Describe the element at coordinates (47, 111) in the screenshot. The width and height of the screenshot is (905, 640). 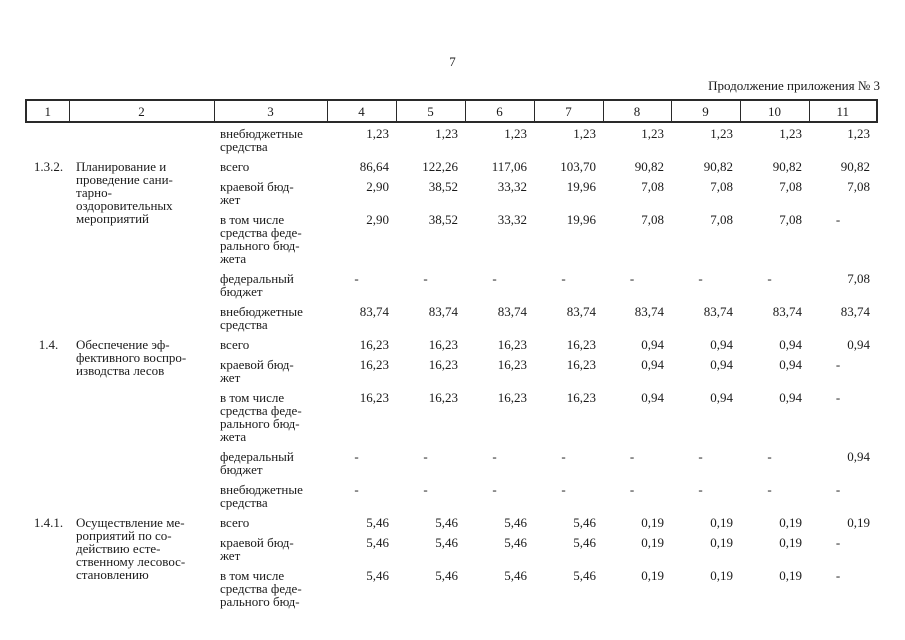
I see `column-header: 1` at that location.